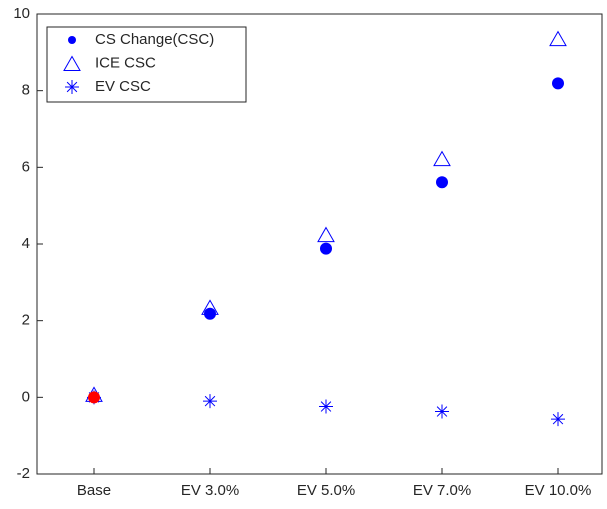 The height and width of the screenshot is (509, 607). What do you see at coordinates (123, 86) in the screenshot?
I see `legend-label: EV CSC` at bounding box center [123, 86].